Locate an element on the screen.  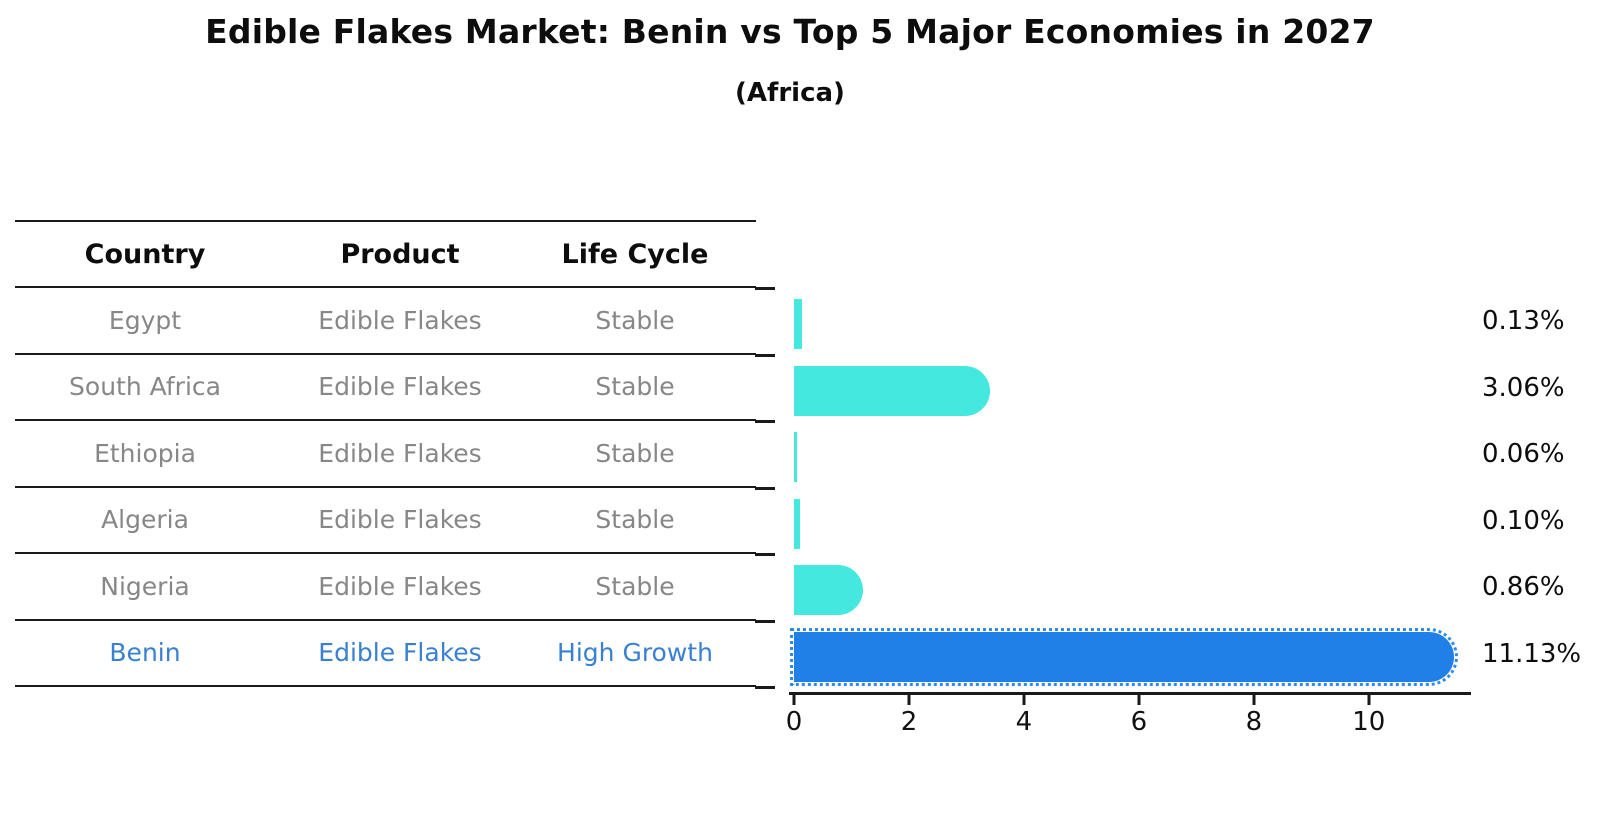
x-axis-tick-label: 0 is located at coordinates (794, 722).